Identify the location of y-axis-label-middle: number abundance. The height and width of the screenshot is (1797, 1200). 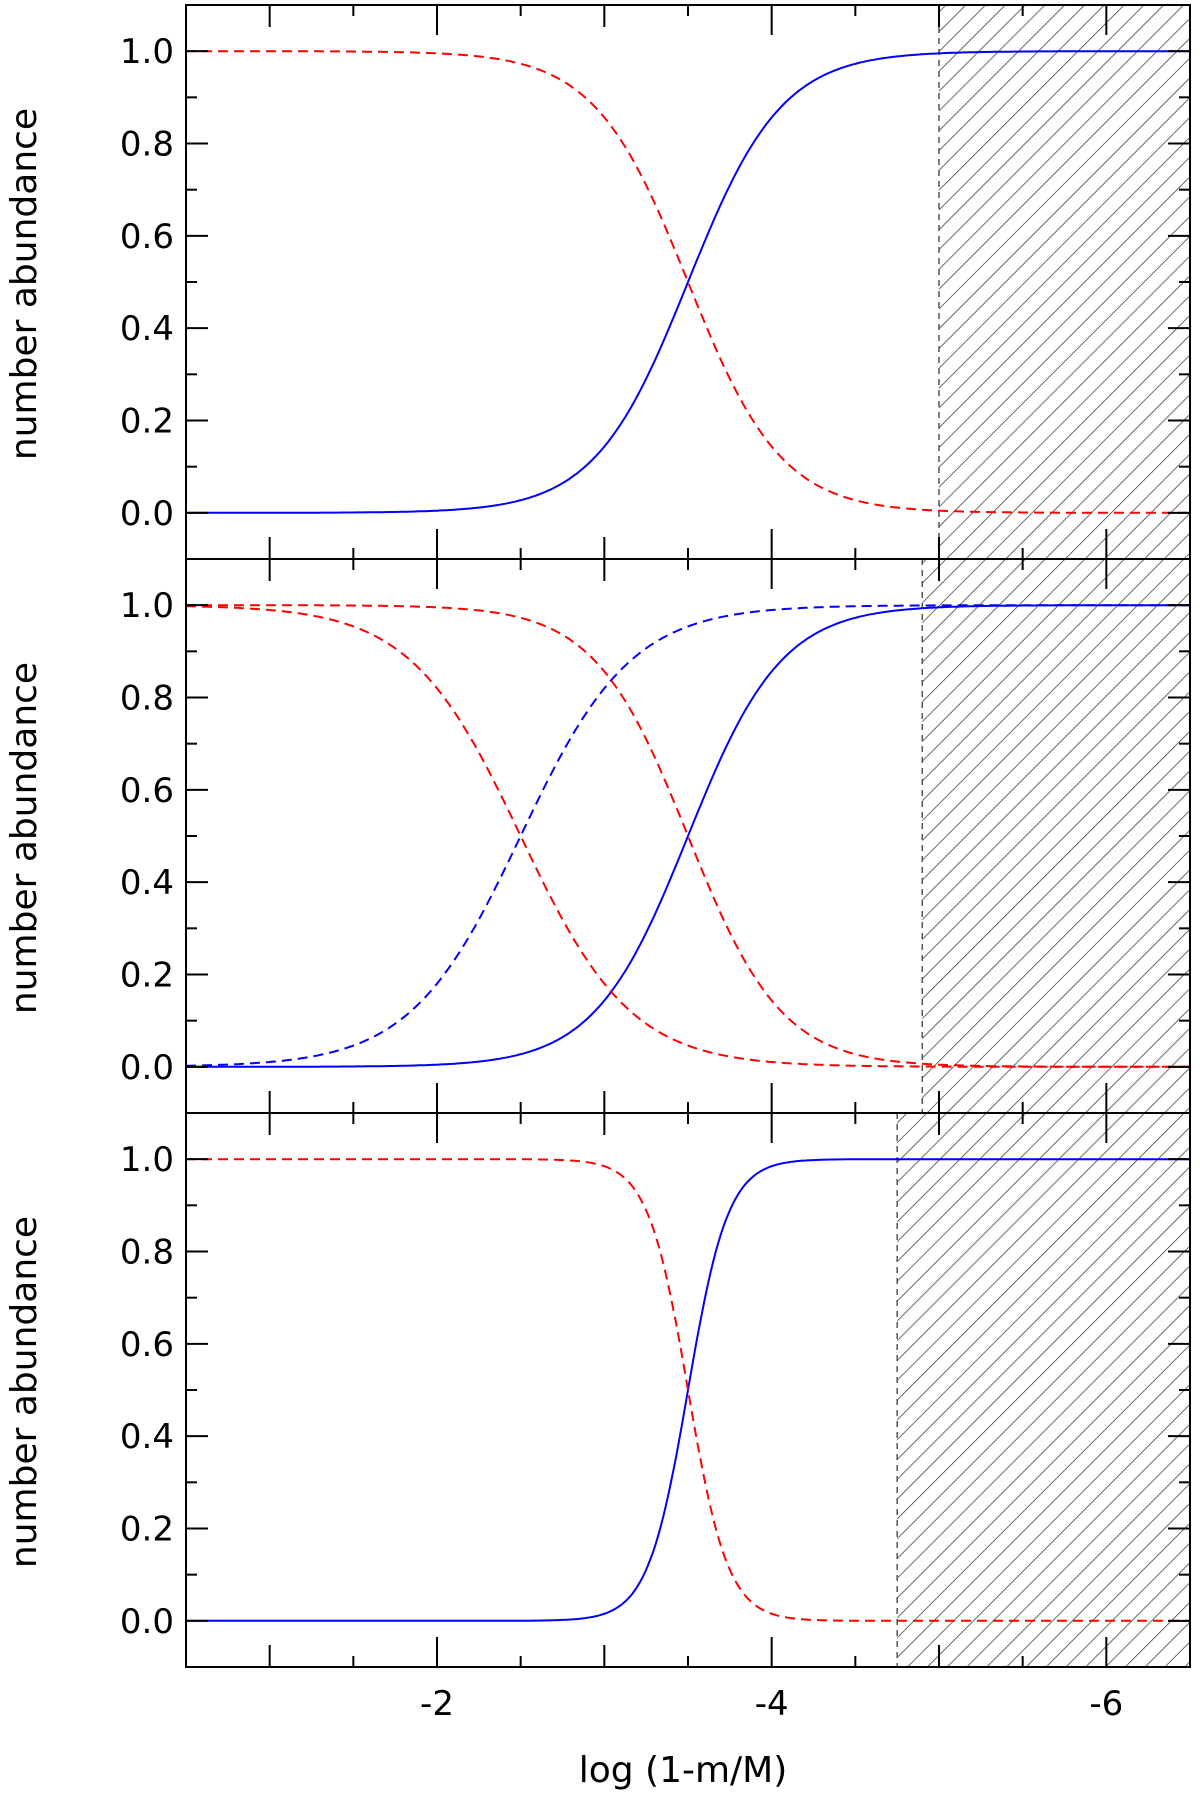
(24, 838).